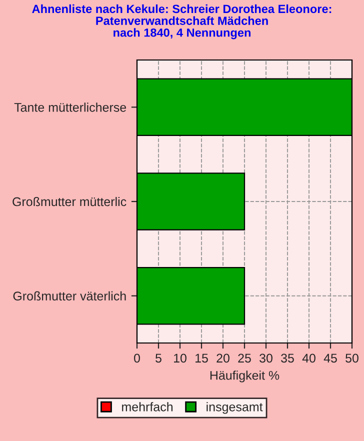 The width and height of the screenshot is (364, 441). Describe the element at coordinates (245, 376) in the screenshot. I see `x-axis-title: Häufigkeit %` at that location.